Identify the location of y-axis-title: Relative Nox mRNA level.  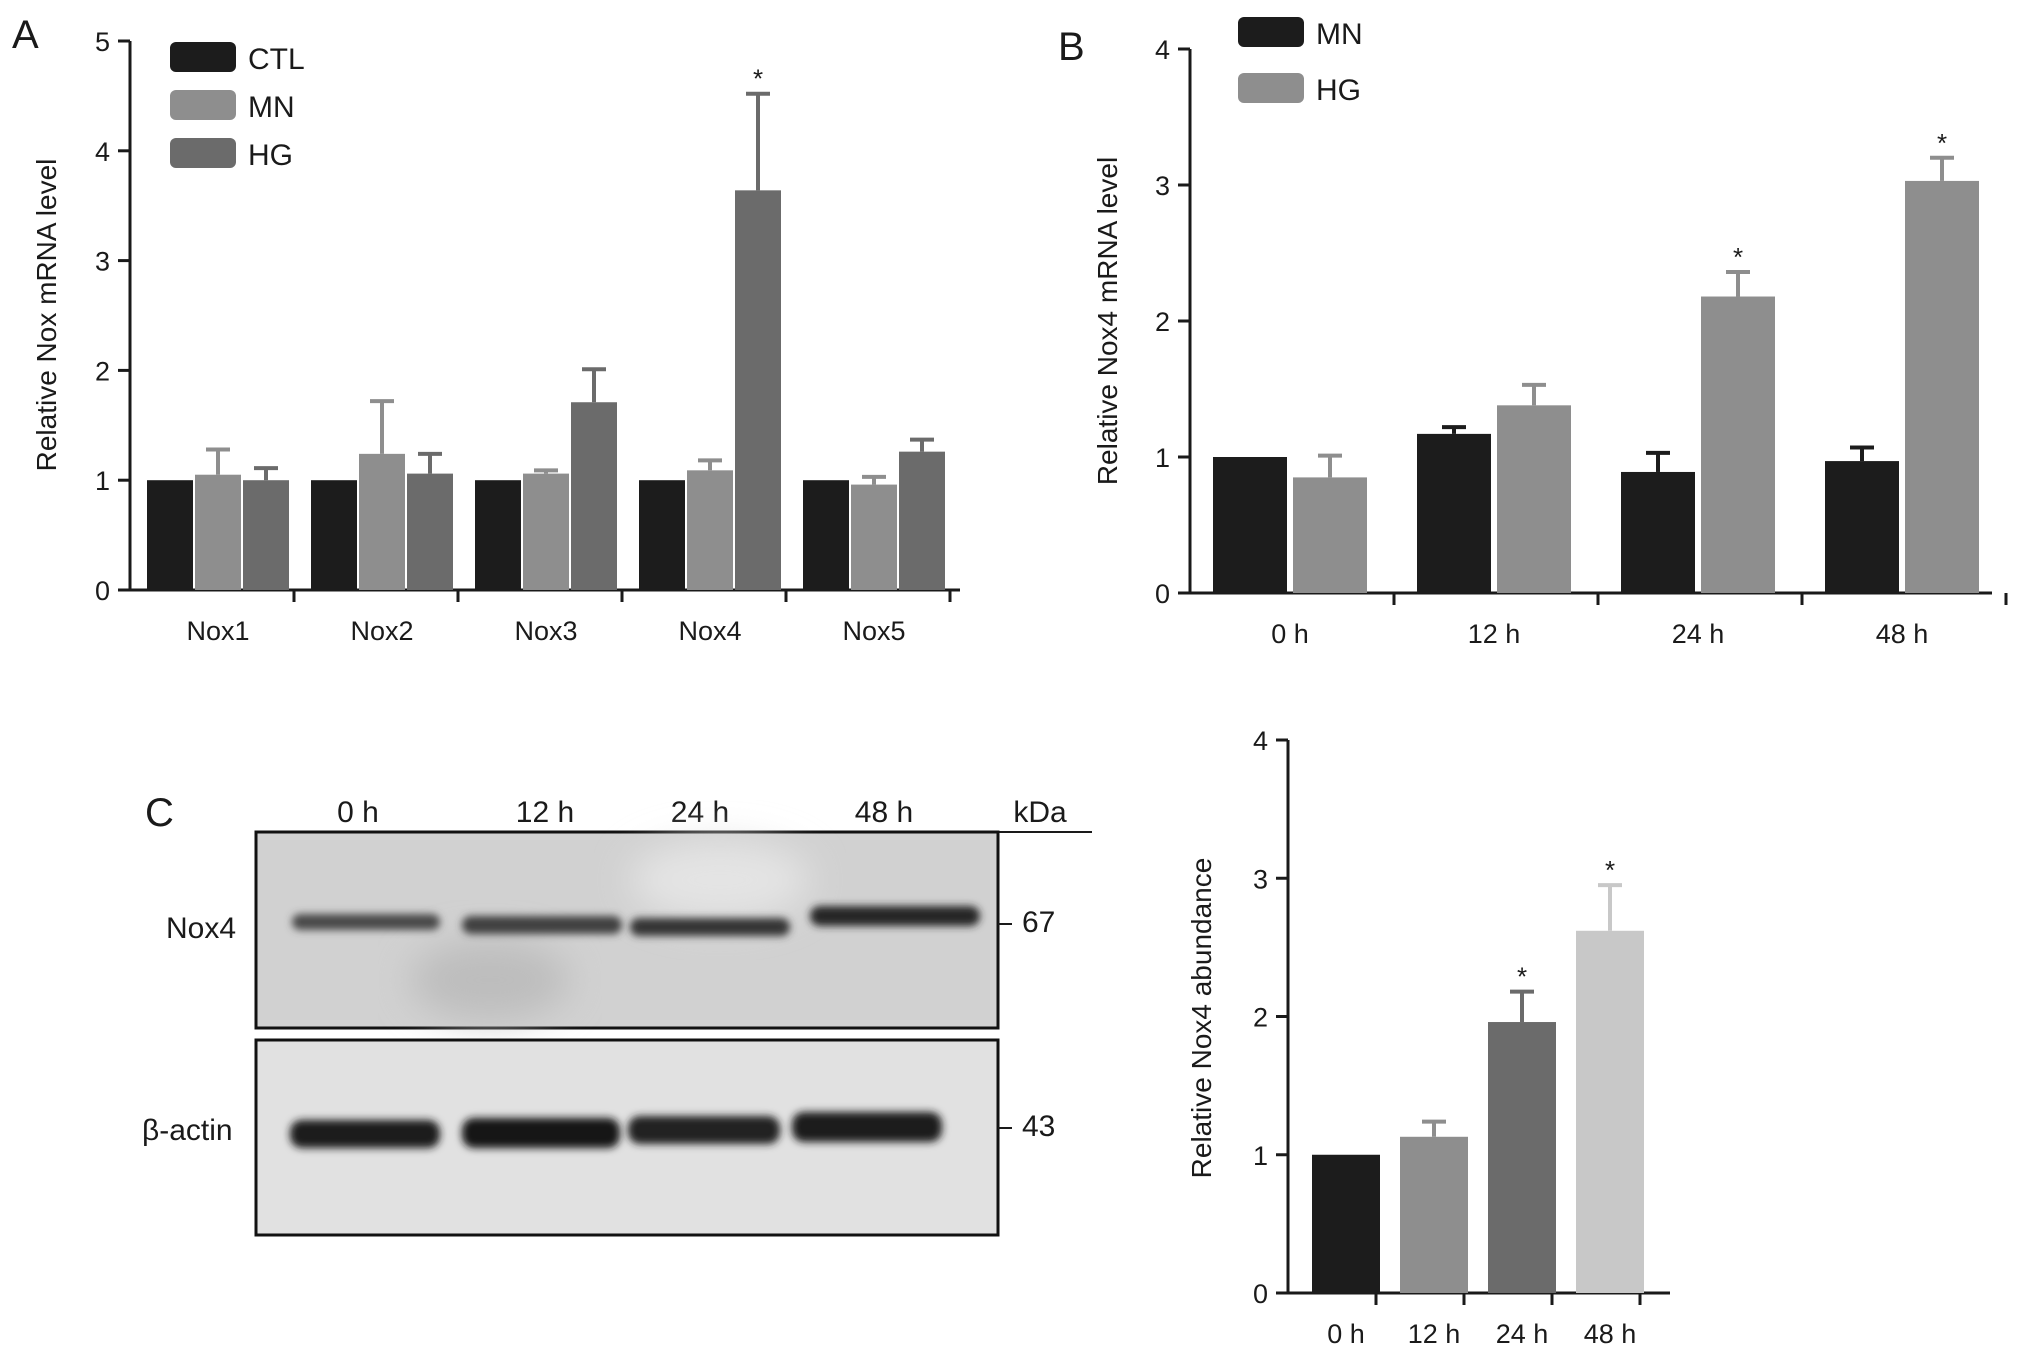
(46, 315).